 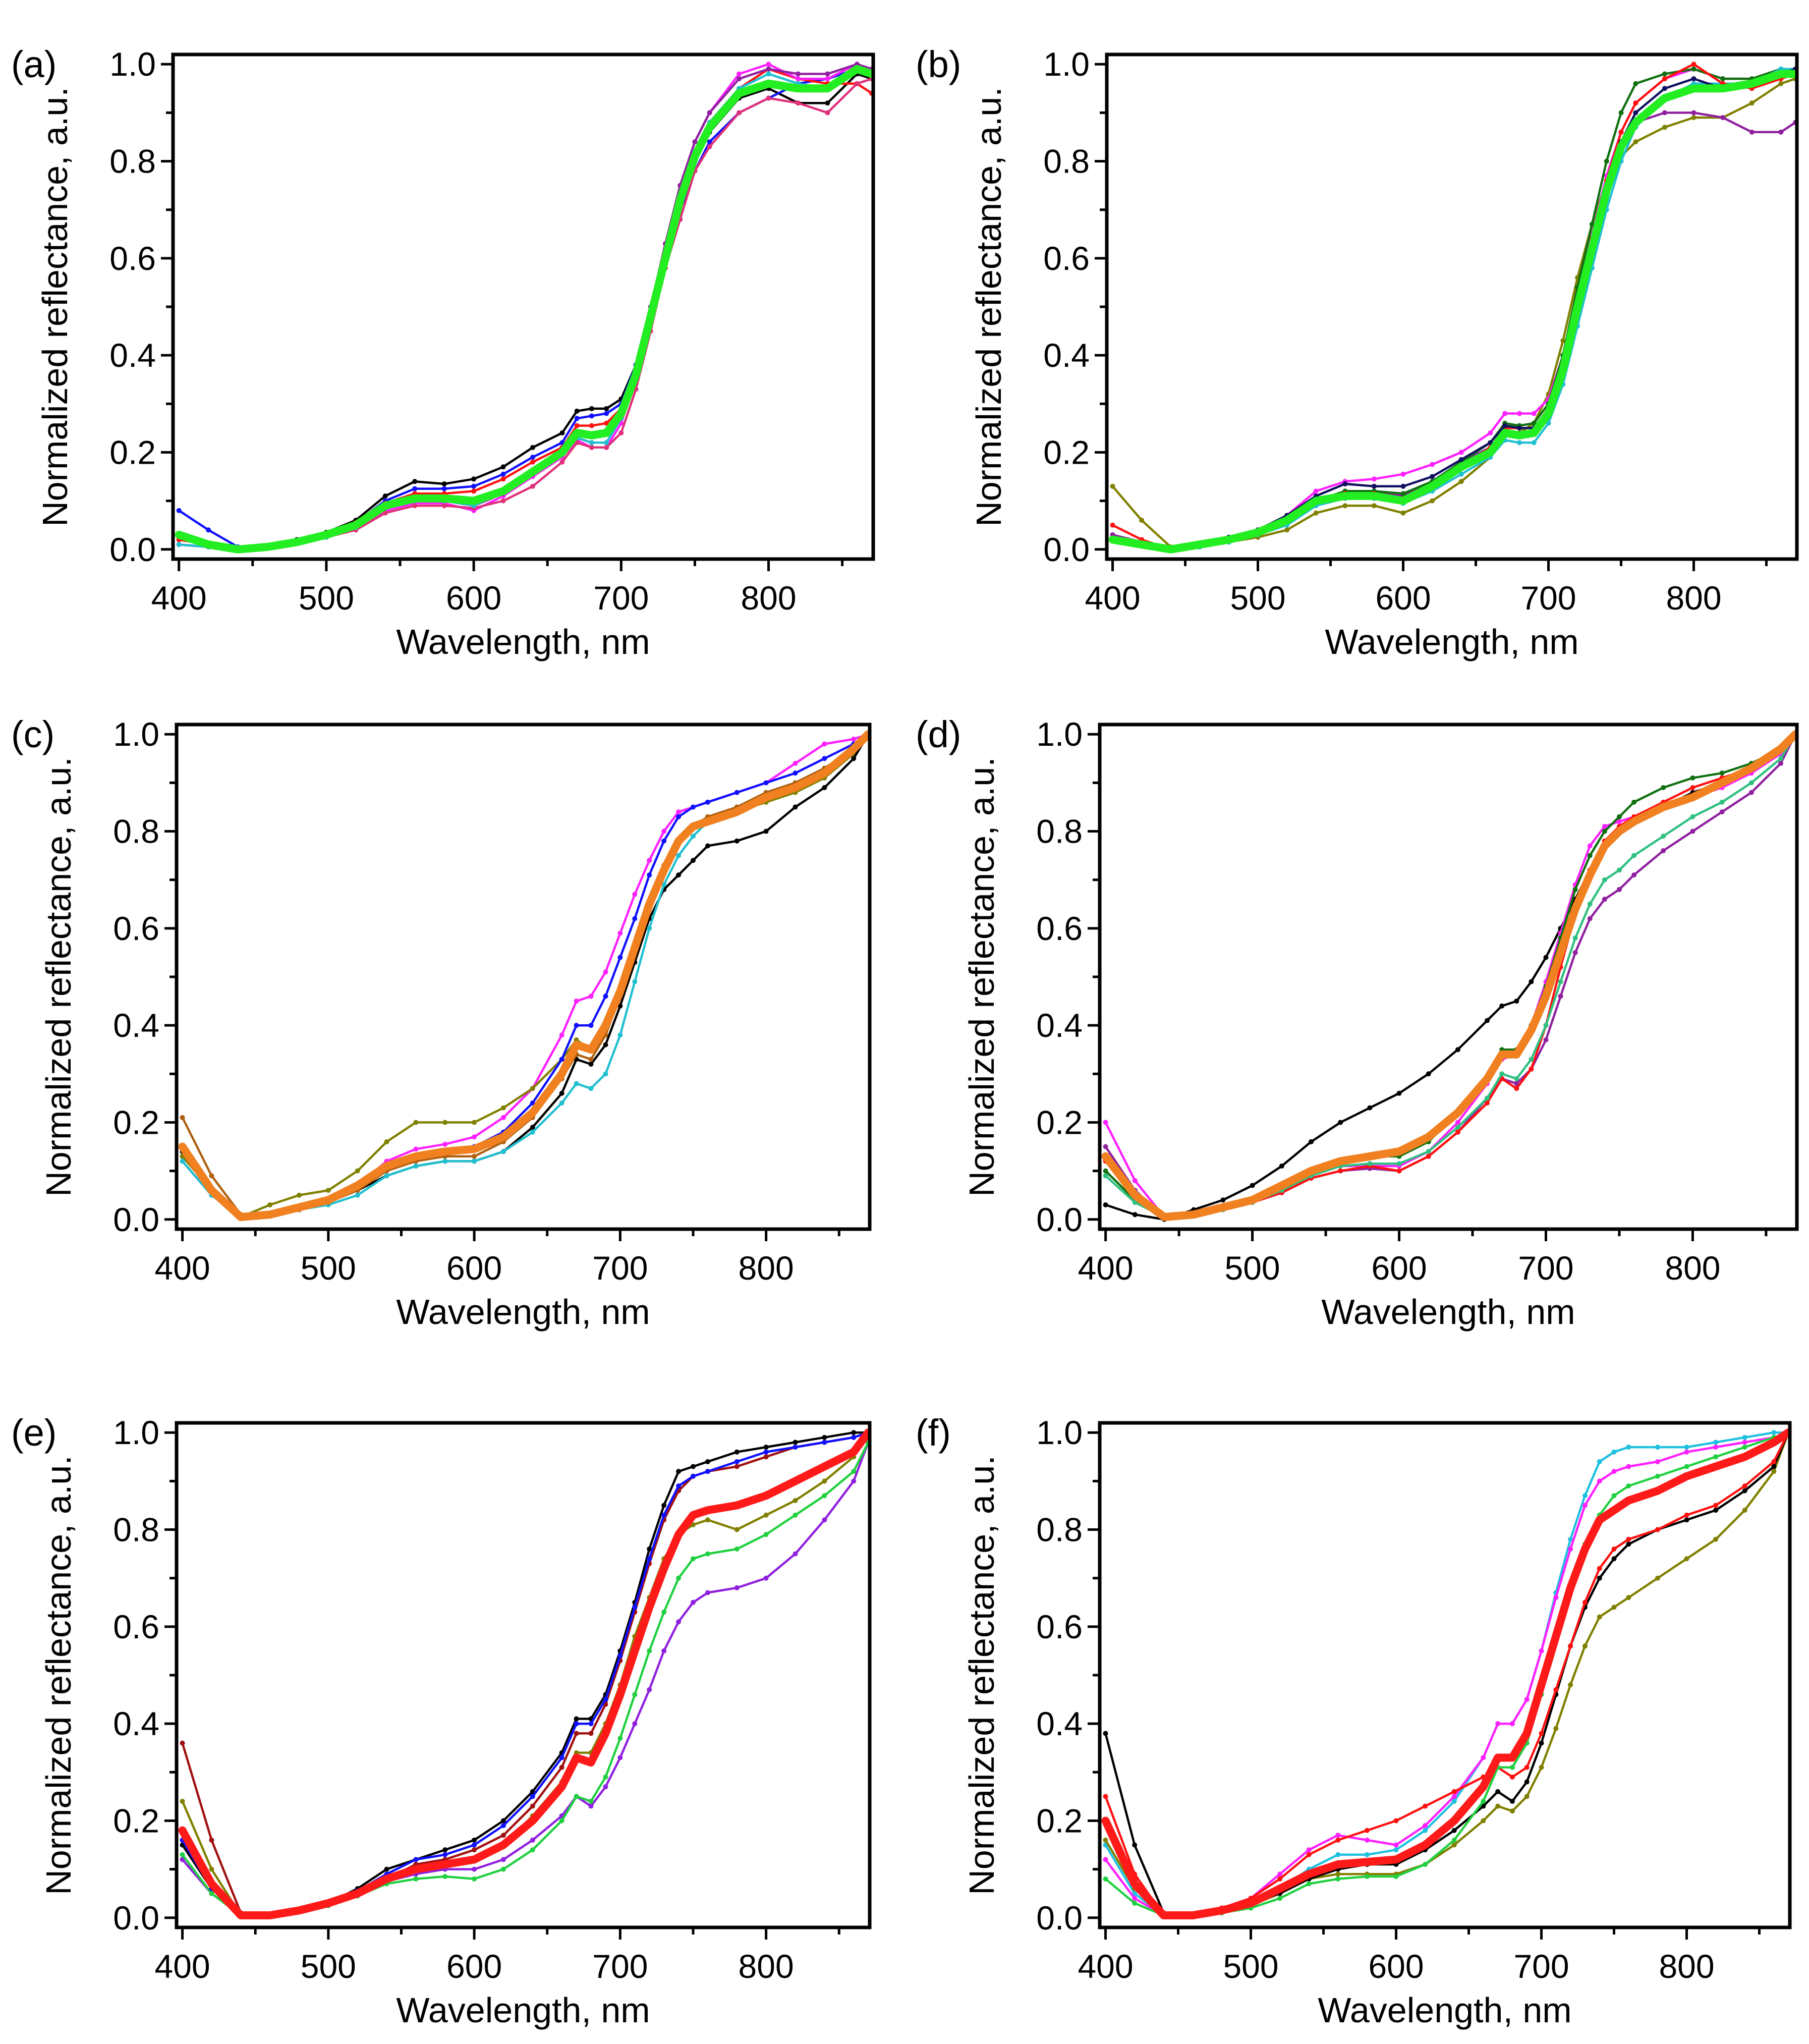 What do you see at coordinates (525, 1674) in the screenshot?
I see `spectrum-line-blue` at bounding box center [525, 1674].